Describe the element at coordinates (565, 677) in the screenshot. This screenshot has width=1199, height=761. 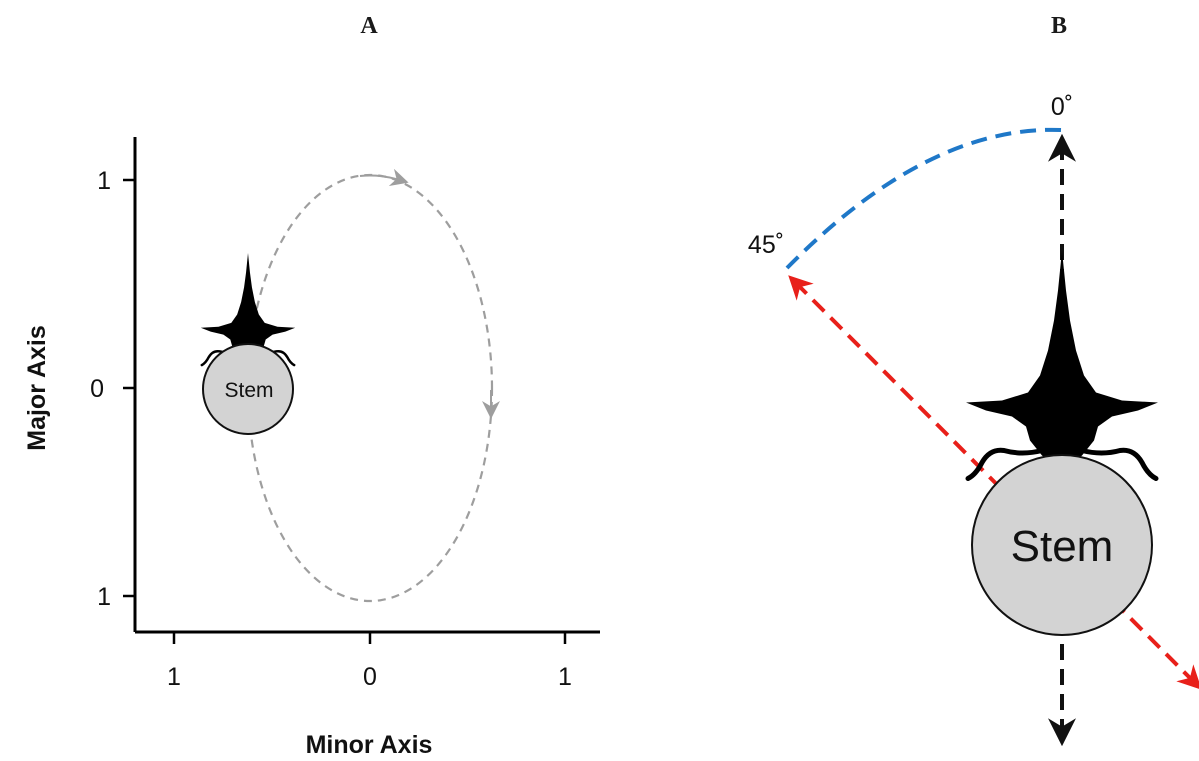
I see `x-tick-label-right: 1` at that location.